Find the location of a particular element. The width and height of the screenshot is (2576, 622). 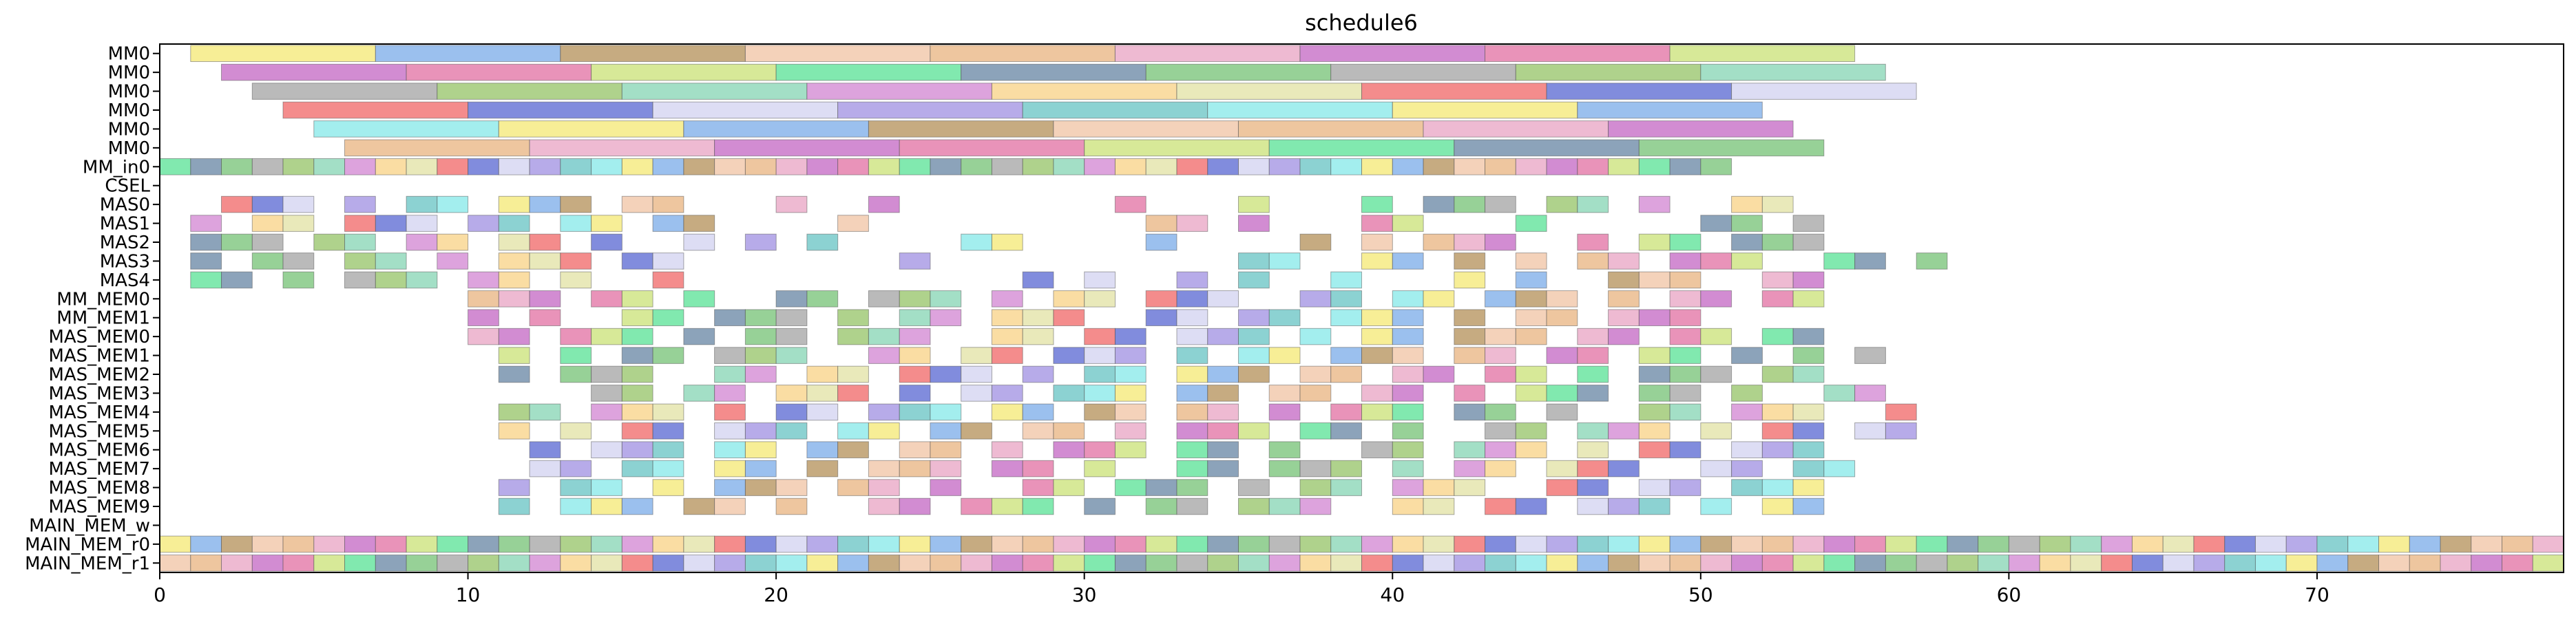

x-tick-label: 30 is located at coordinates (1084, 594).